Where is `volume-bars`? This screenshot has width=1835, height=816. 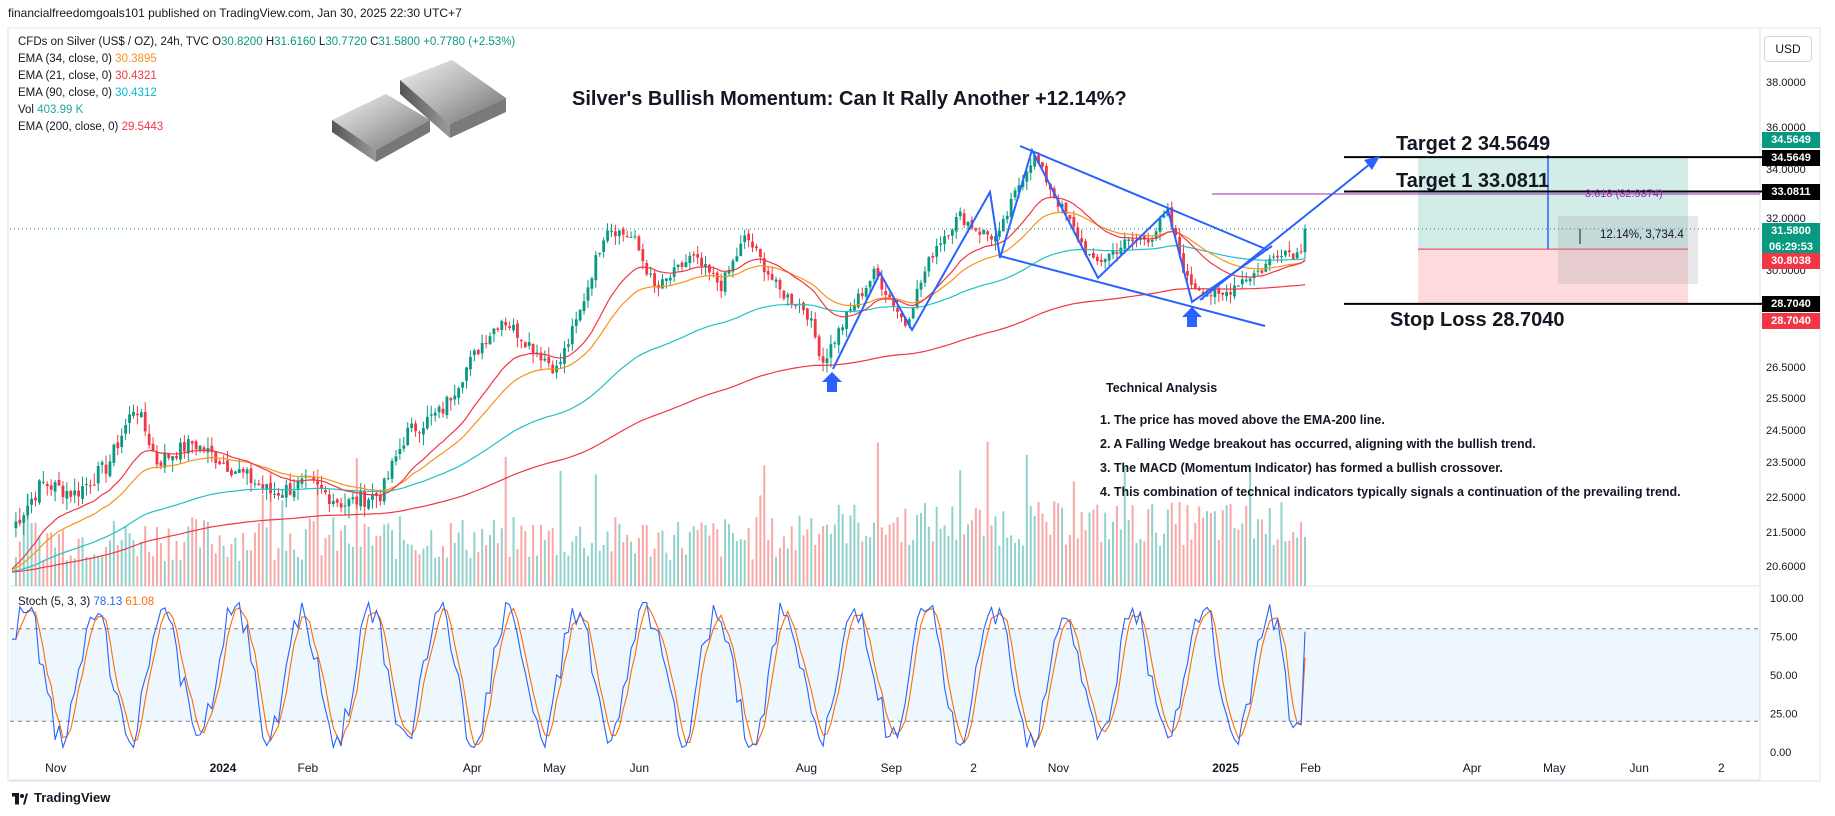 volume-bars is located at coordinates (660, 513).